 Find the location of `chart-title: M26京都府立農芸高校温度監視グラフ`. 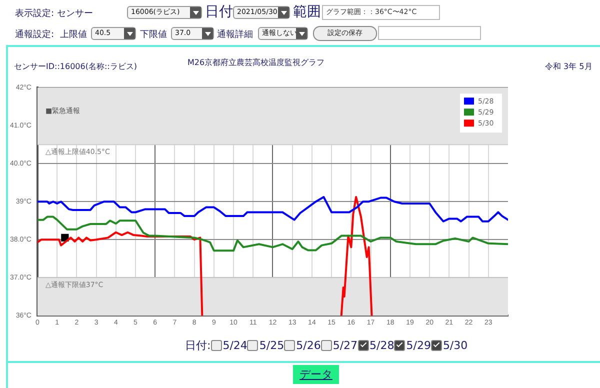

chart-title: M26京都府立農芸高校温度監視グラフ is located at coordinates (256, 62).